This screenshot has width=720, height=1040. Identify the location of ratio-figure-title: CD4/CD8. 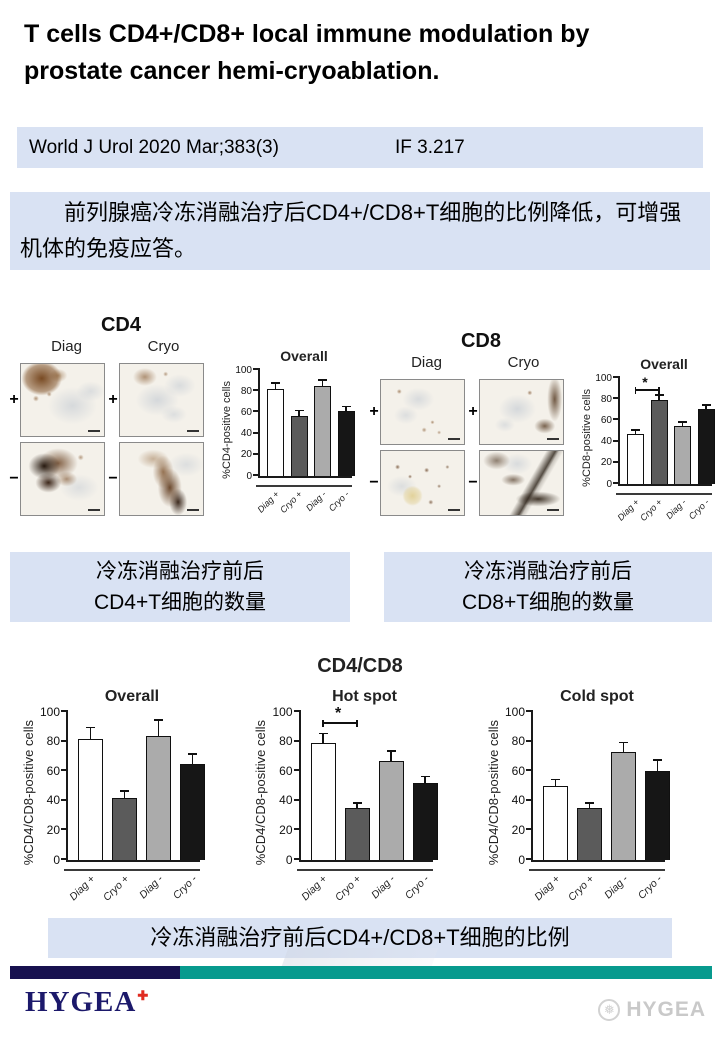
(360, 666).